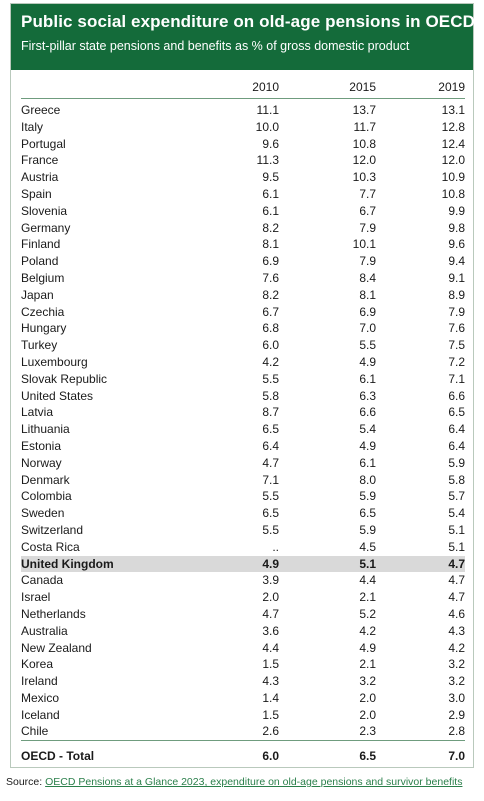 The height and width of the screenshot is (801, 484). Describe the element at coordinates (64, 378) in the screenshot. I see `cell-country: Slovak Republic` at that location.